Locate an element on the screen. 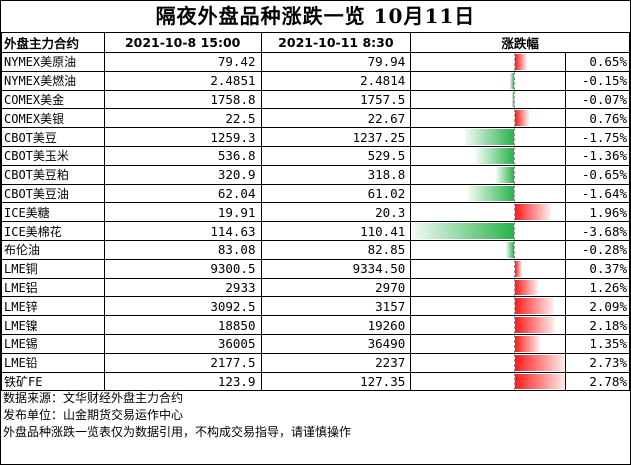 The image size is (631, 465). price-oct11: 110.41 is located at coordinates (336, 231).